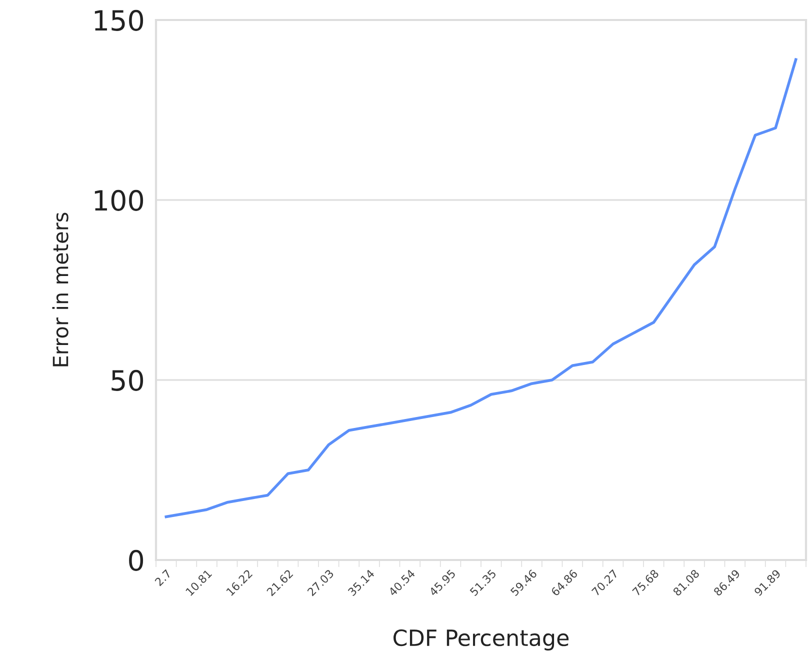 The image size is (812, 665). Describe the element at coordinates (119, 20) in the screenshot. I see `y-tick-label: 150` at that location.